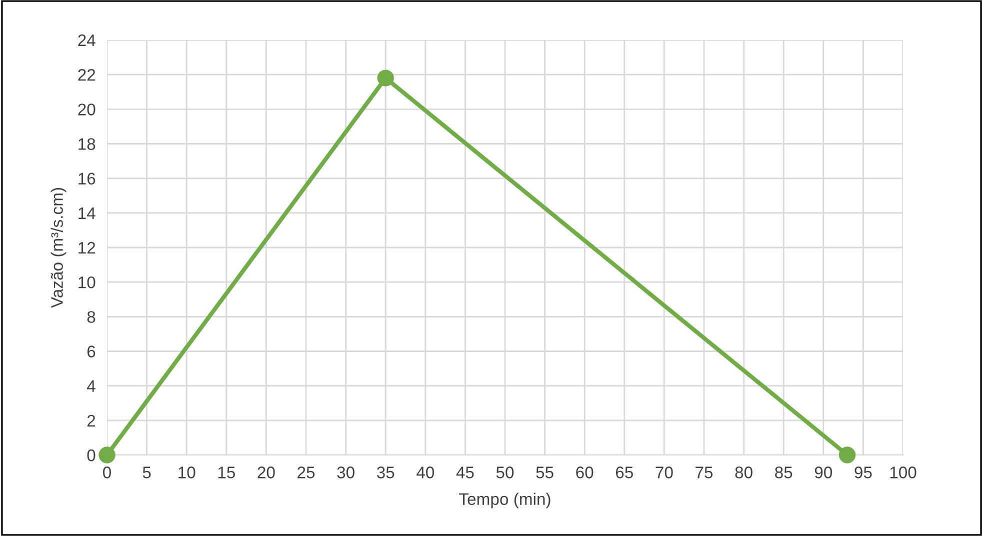 The width and height of the screenshot is (983, 536). What do you see at coordinates (306, 472) in the screenshot?
I see `x-tick-label: 25` at bounding box center [306, 472].